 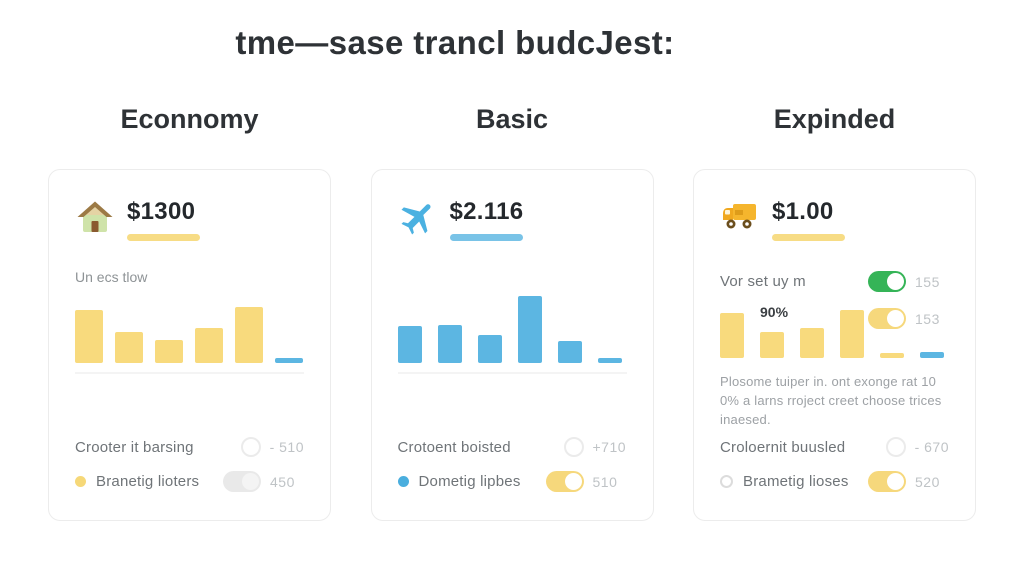 I want to click on price-block: $1300, so click(x=163, y=219).